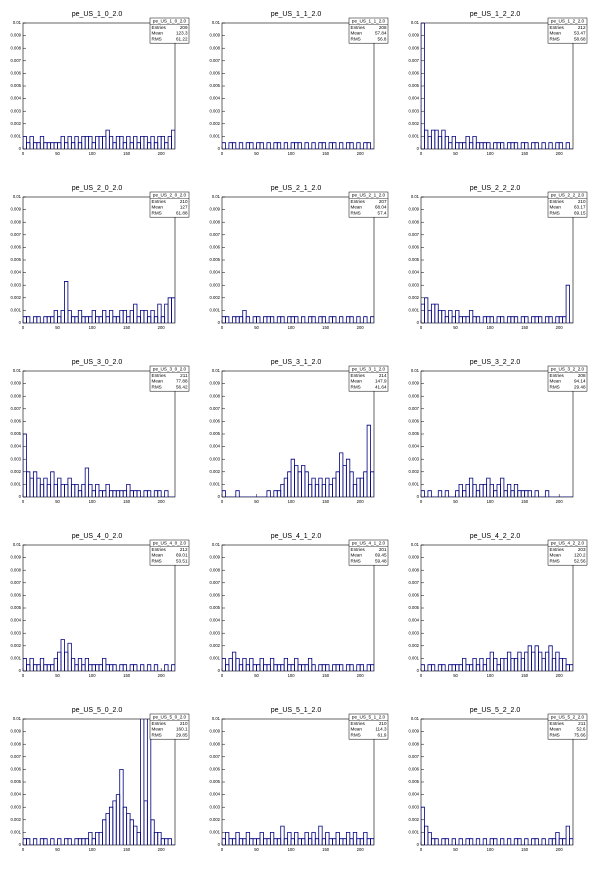  Describe the element at coordinates (296, 188) in the screenshot. I see `chart-title: pe_US_2_1_2.0` at that location.